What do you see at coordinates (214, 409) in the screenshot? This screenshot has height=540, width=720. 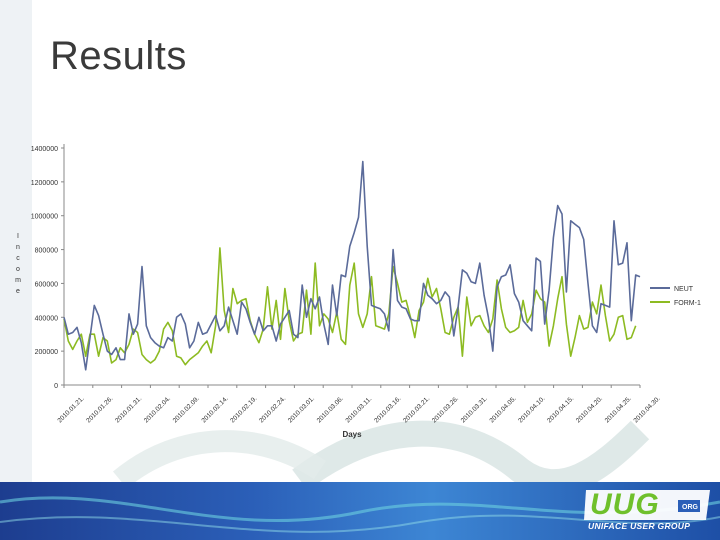 I see `x-tick-label: 2010.02.14.` at bounding box center [214, 409].